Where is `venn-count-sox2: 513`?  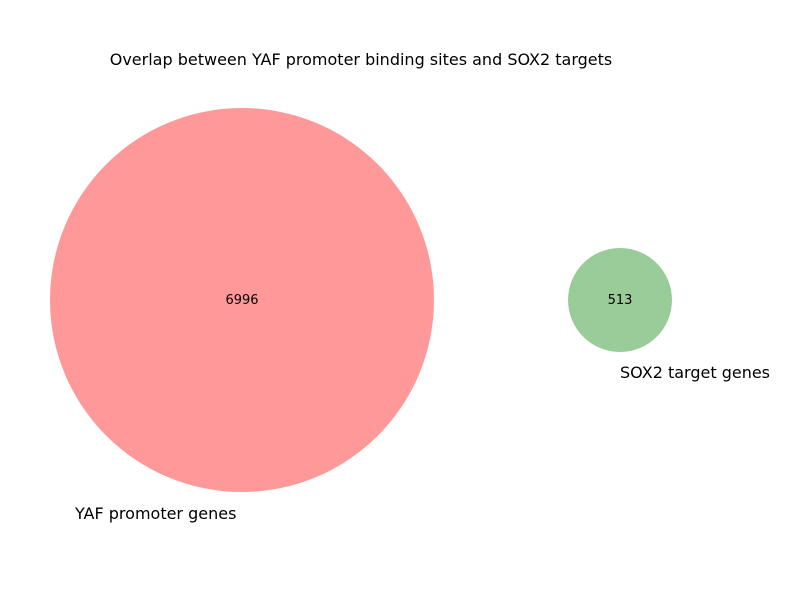 venn-count-sox2: 513 is located at coordinates (620, 300).